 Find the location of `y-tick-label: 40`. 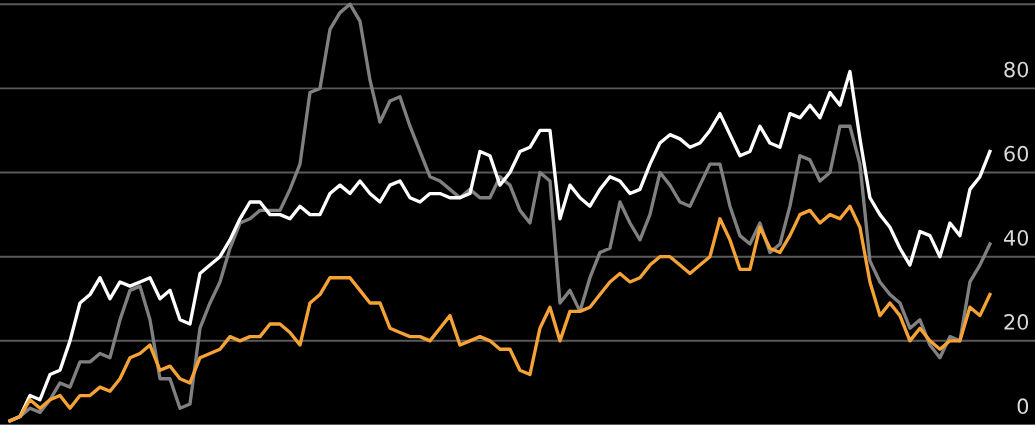

y-tick-label: 40 is located at coordinates (1016, 237).